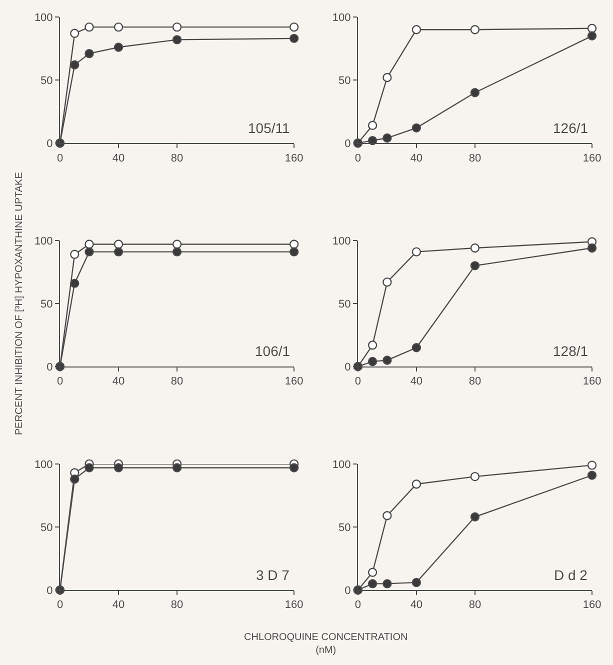  I want to click on annotation: D d 2, so click(571, 575).